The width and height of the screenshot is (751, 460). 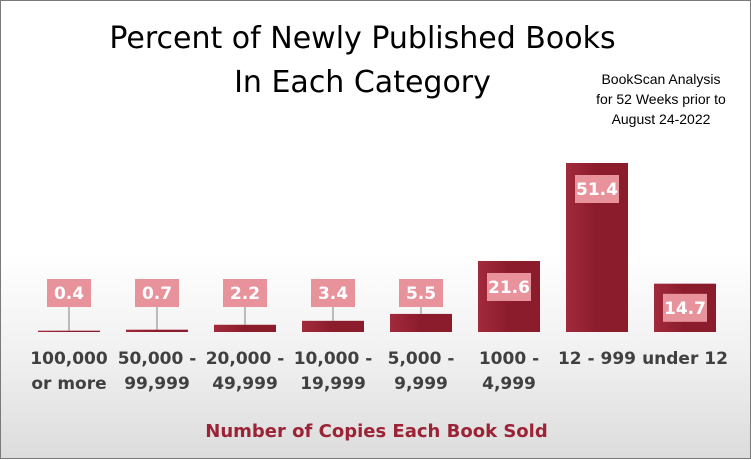 What do you see at coordinates (509, 384) in the screenshot?
I see `category-label-5-line-2: 4,999` at bounding box center [509, 384].